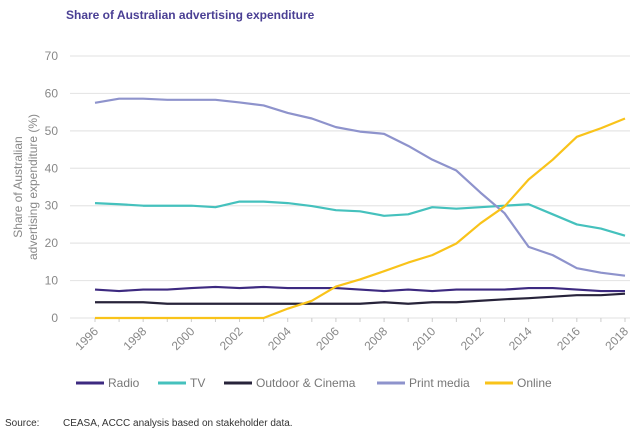  What do you see at coordinates (424, 338) in the screenshot?
I see `x-tick-label: 2010` at bounding box center [424, 338].